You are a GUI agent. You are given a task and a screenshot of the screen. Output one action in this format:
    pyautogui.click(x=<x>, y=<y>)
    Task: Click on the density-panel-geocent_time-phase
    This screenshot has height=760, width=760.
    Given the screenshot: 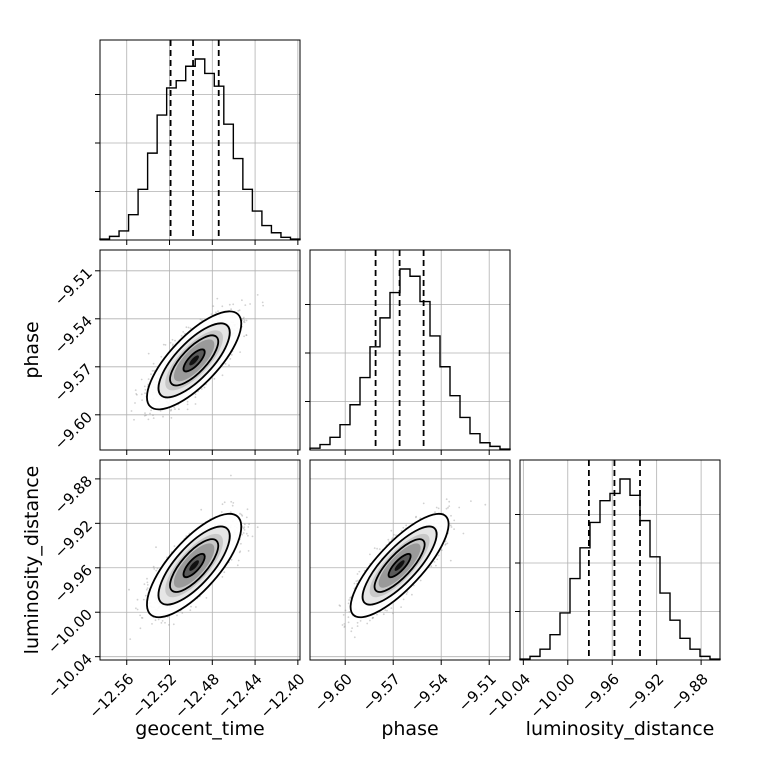 What is the action you would take?
    pyautogui.click(x=198, y=352)
    